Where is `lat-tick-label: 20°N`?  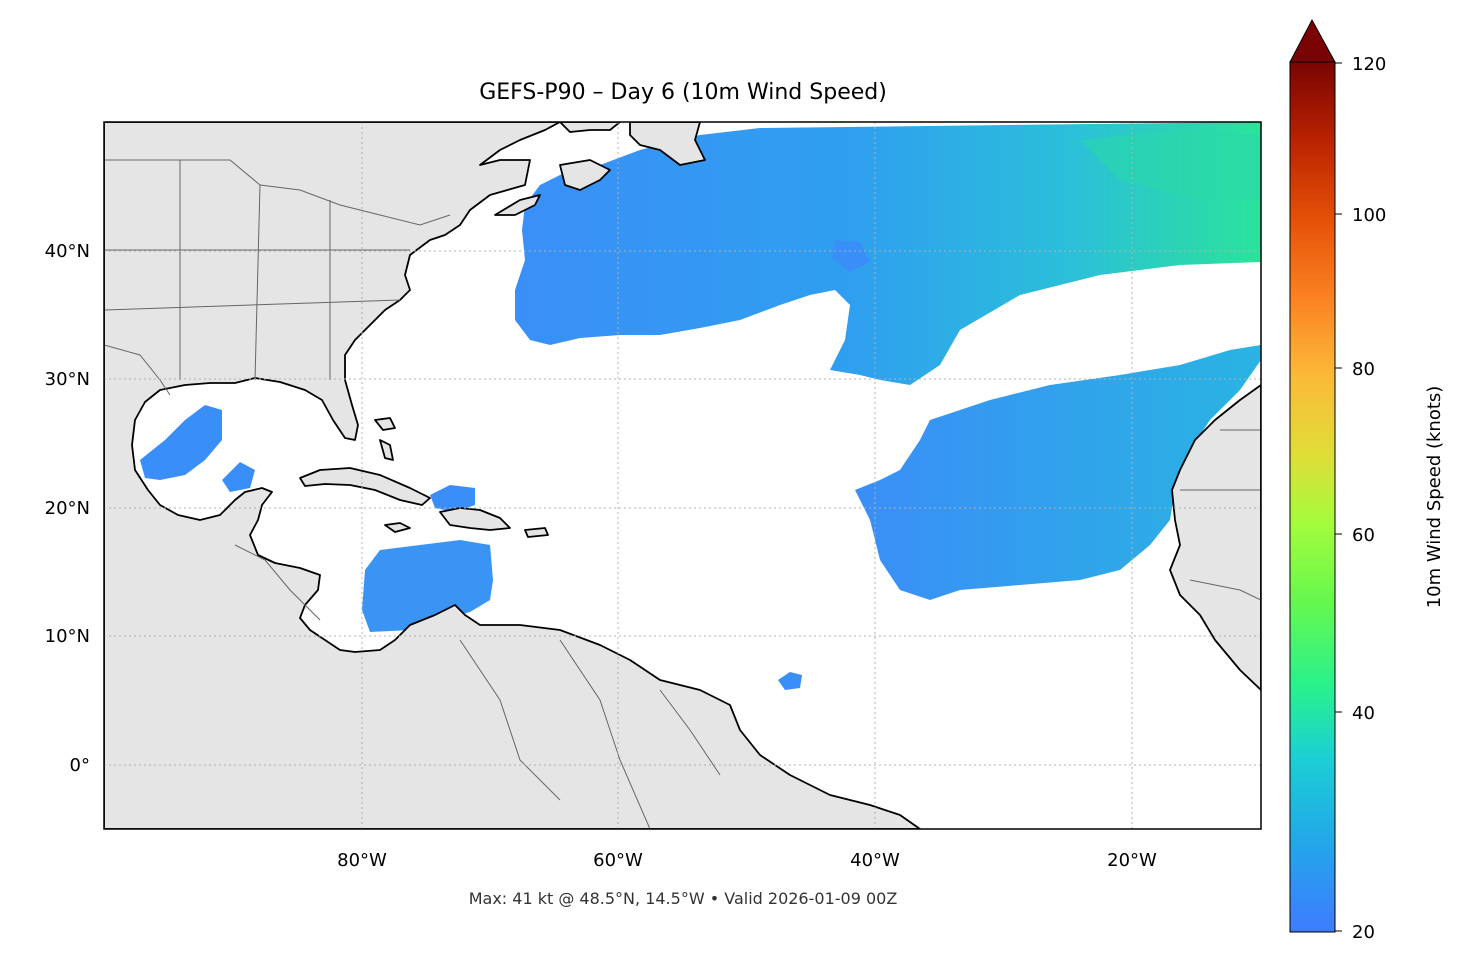
lat-tick-label: 20°N is located at coordinates (67, 508).